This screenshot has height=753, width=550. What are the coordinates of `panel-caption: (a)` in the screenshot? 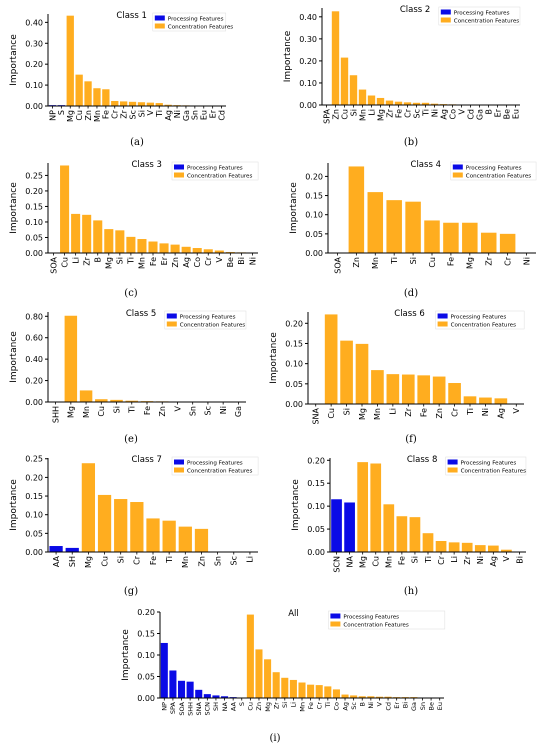 It's located at (137, 142).